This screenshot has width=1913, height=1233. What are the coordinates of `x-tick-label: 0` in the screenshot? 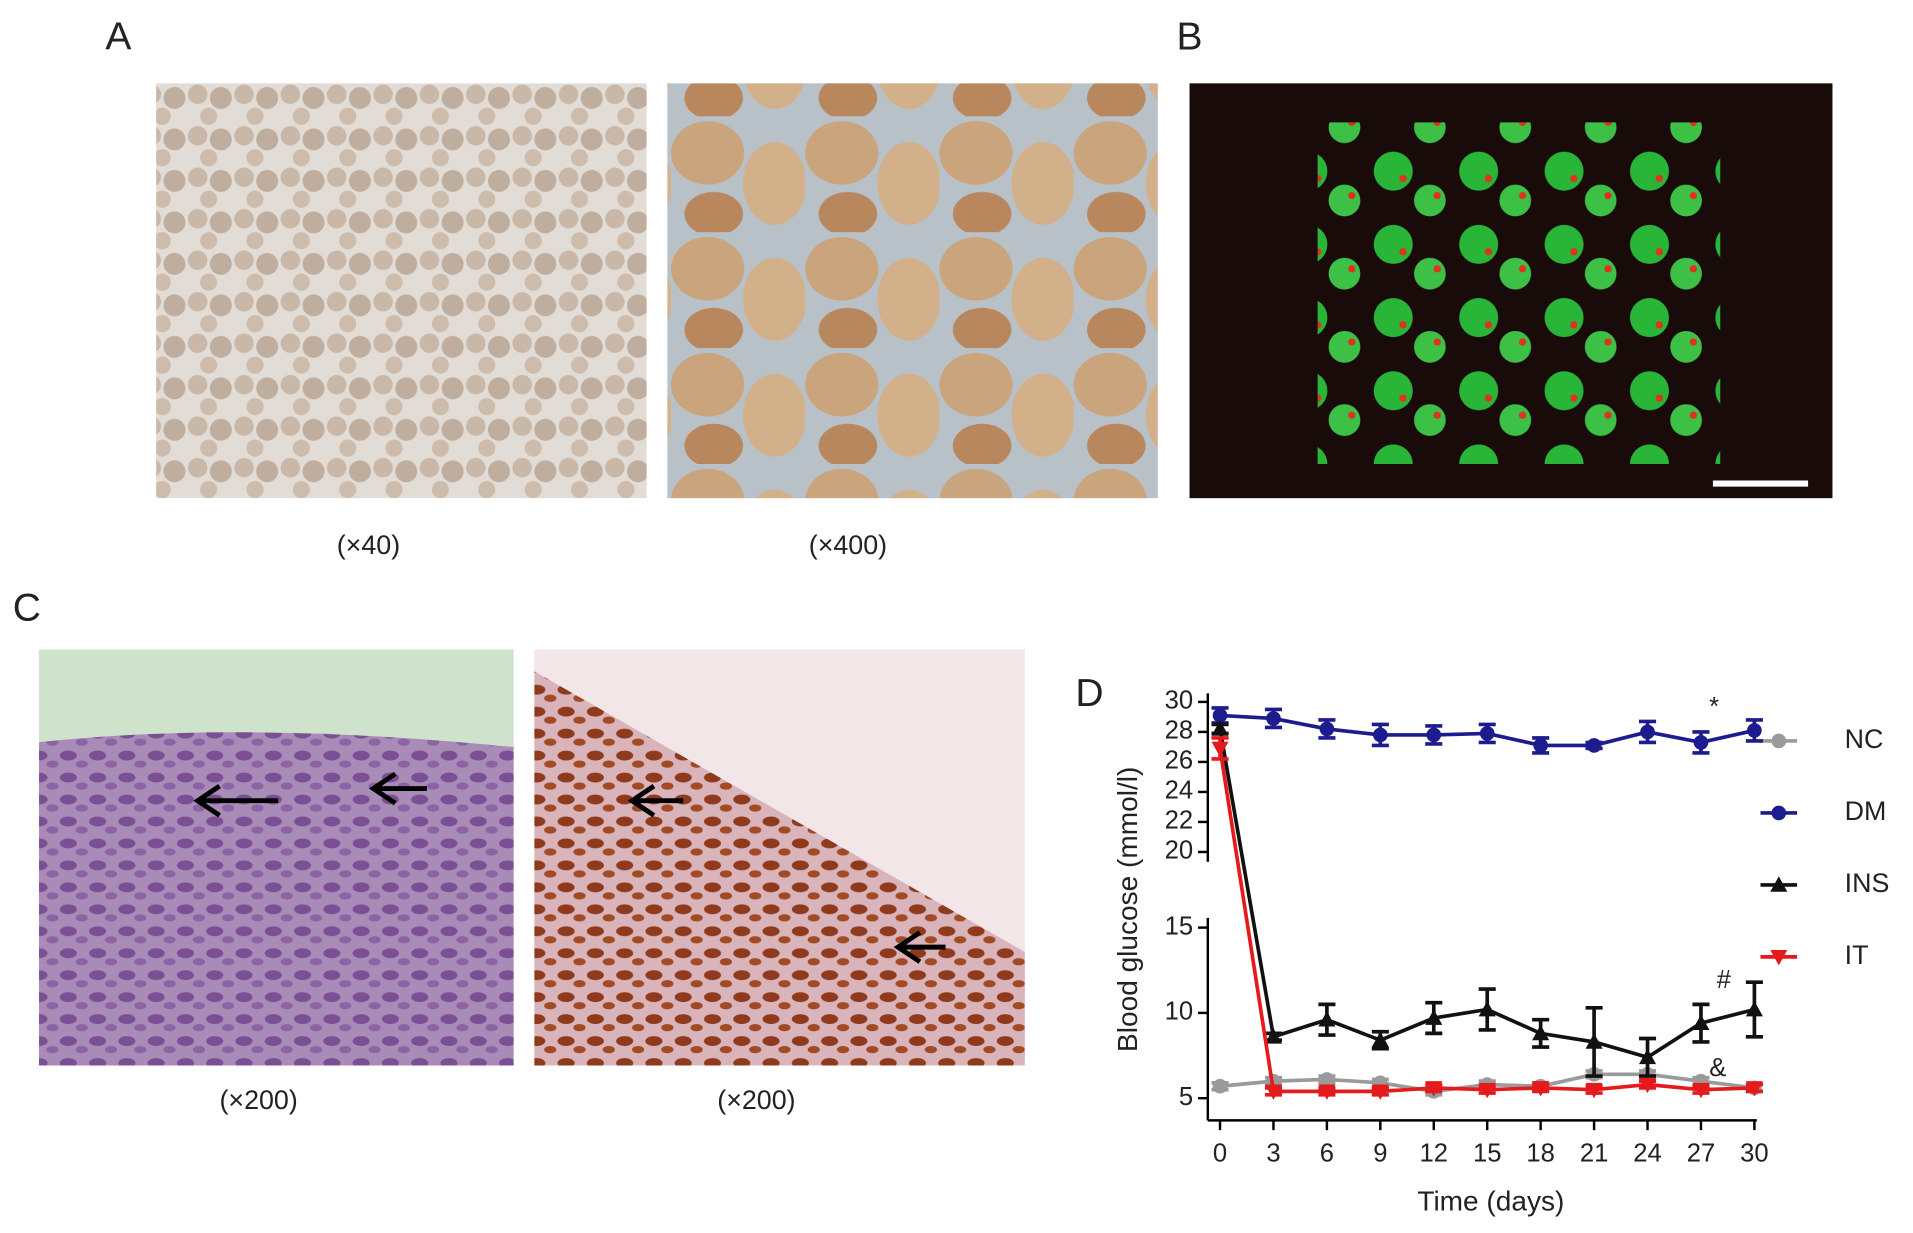 It's located at (1220, 1153).